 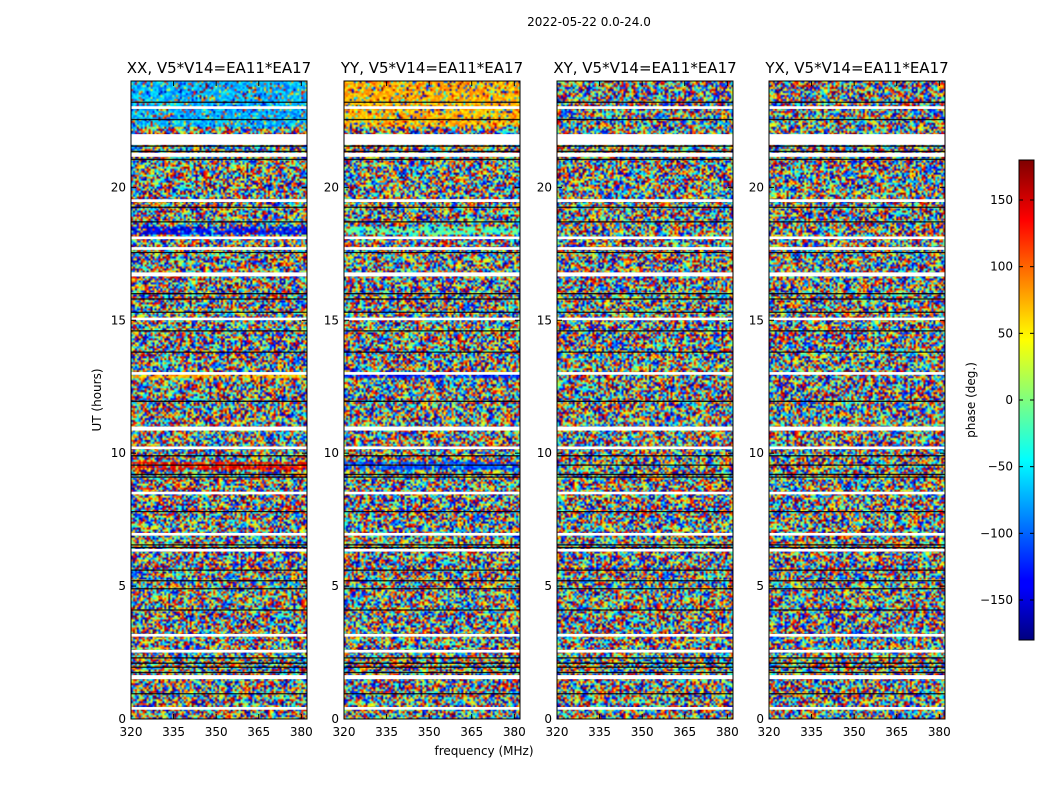 I want to click on colorbar: −150 −100 −50 0 50 100 150 phase (deg.), so click(x=999, y=400).